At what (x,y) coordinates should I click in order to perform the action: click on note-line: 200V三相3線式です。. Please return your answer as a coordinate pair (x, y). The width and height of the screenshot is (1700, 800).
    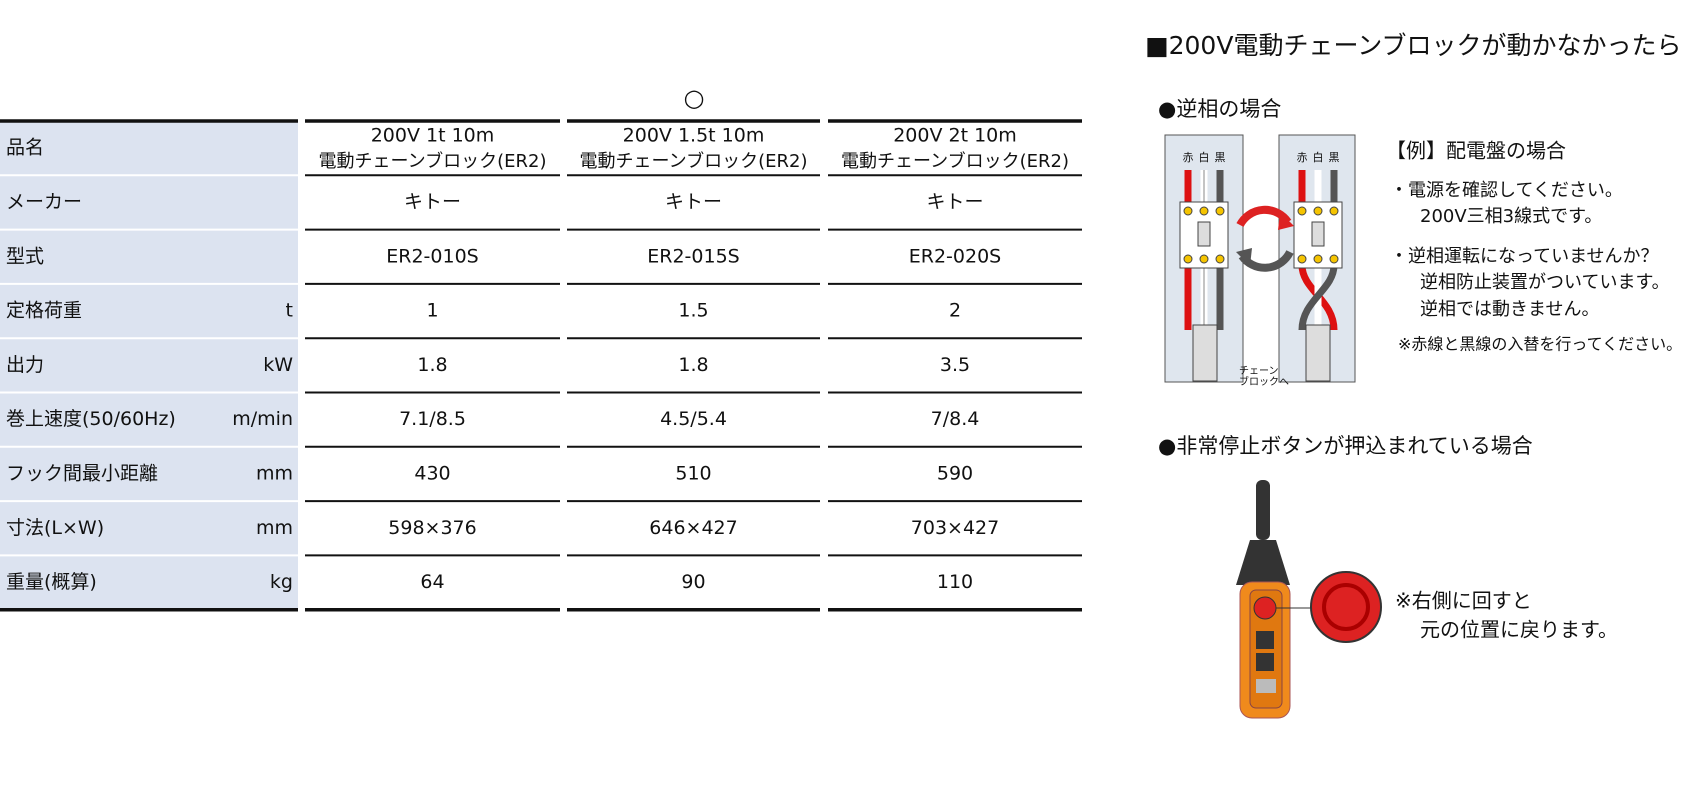
    Looking at the image, I should click on (1511, 216).